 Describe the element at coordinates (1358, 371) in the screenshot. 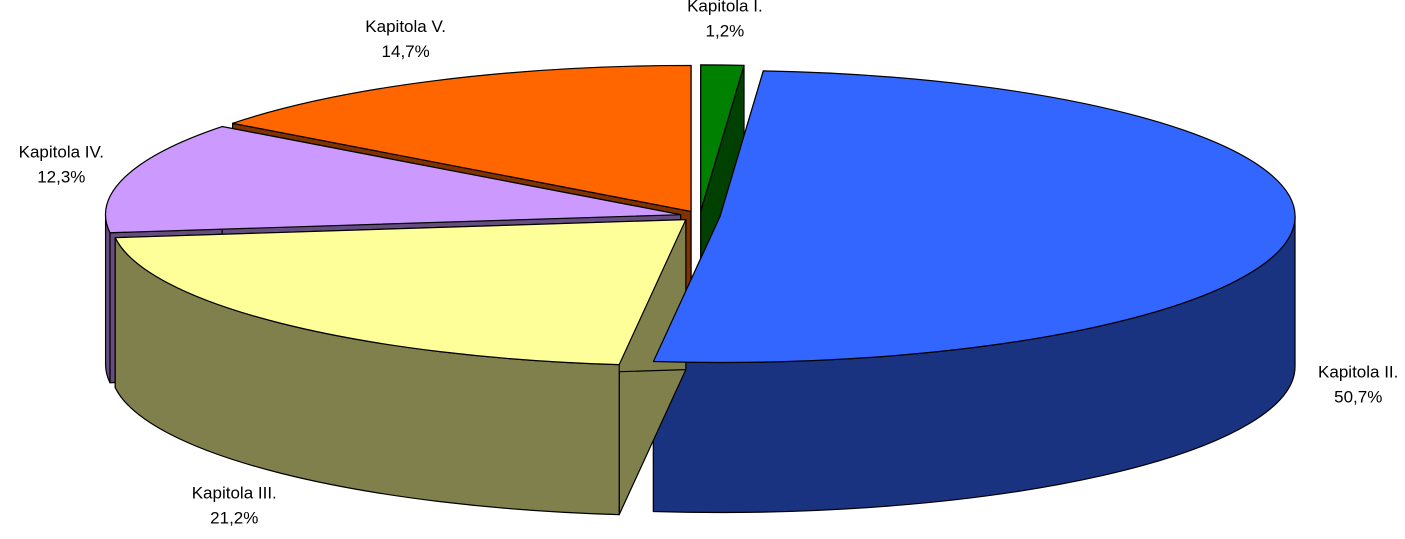

I see `slice-label: Kapitola II.` at that location.